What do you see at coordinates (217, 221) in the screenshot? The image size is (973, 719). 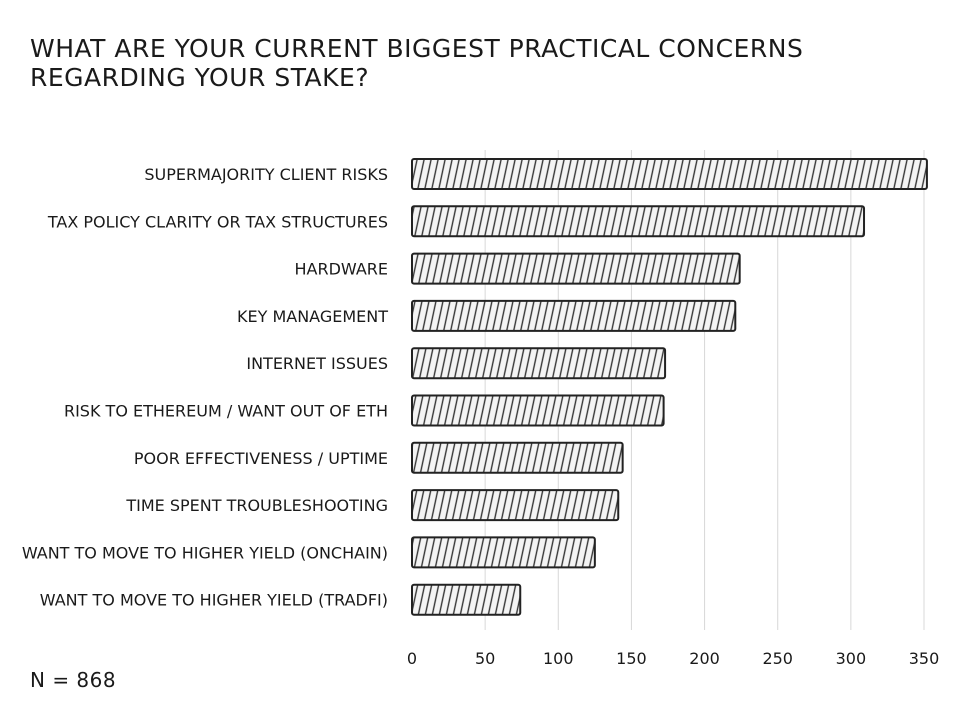 I see `category-label: TAX POLICY CLARITY OR TAX STRUCTURES` at bounding box center [217, 221].